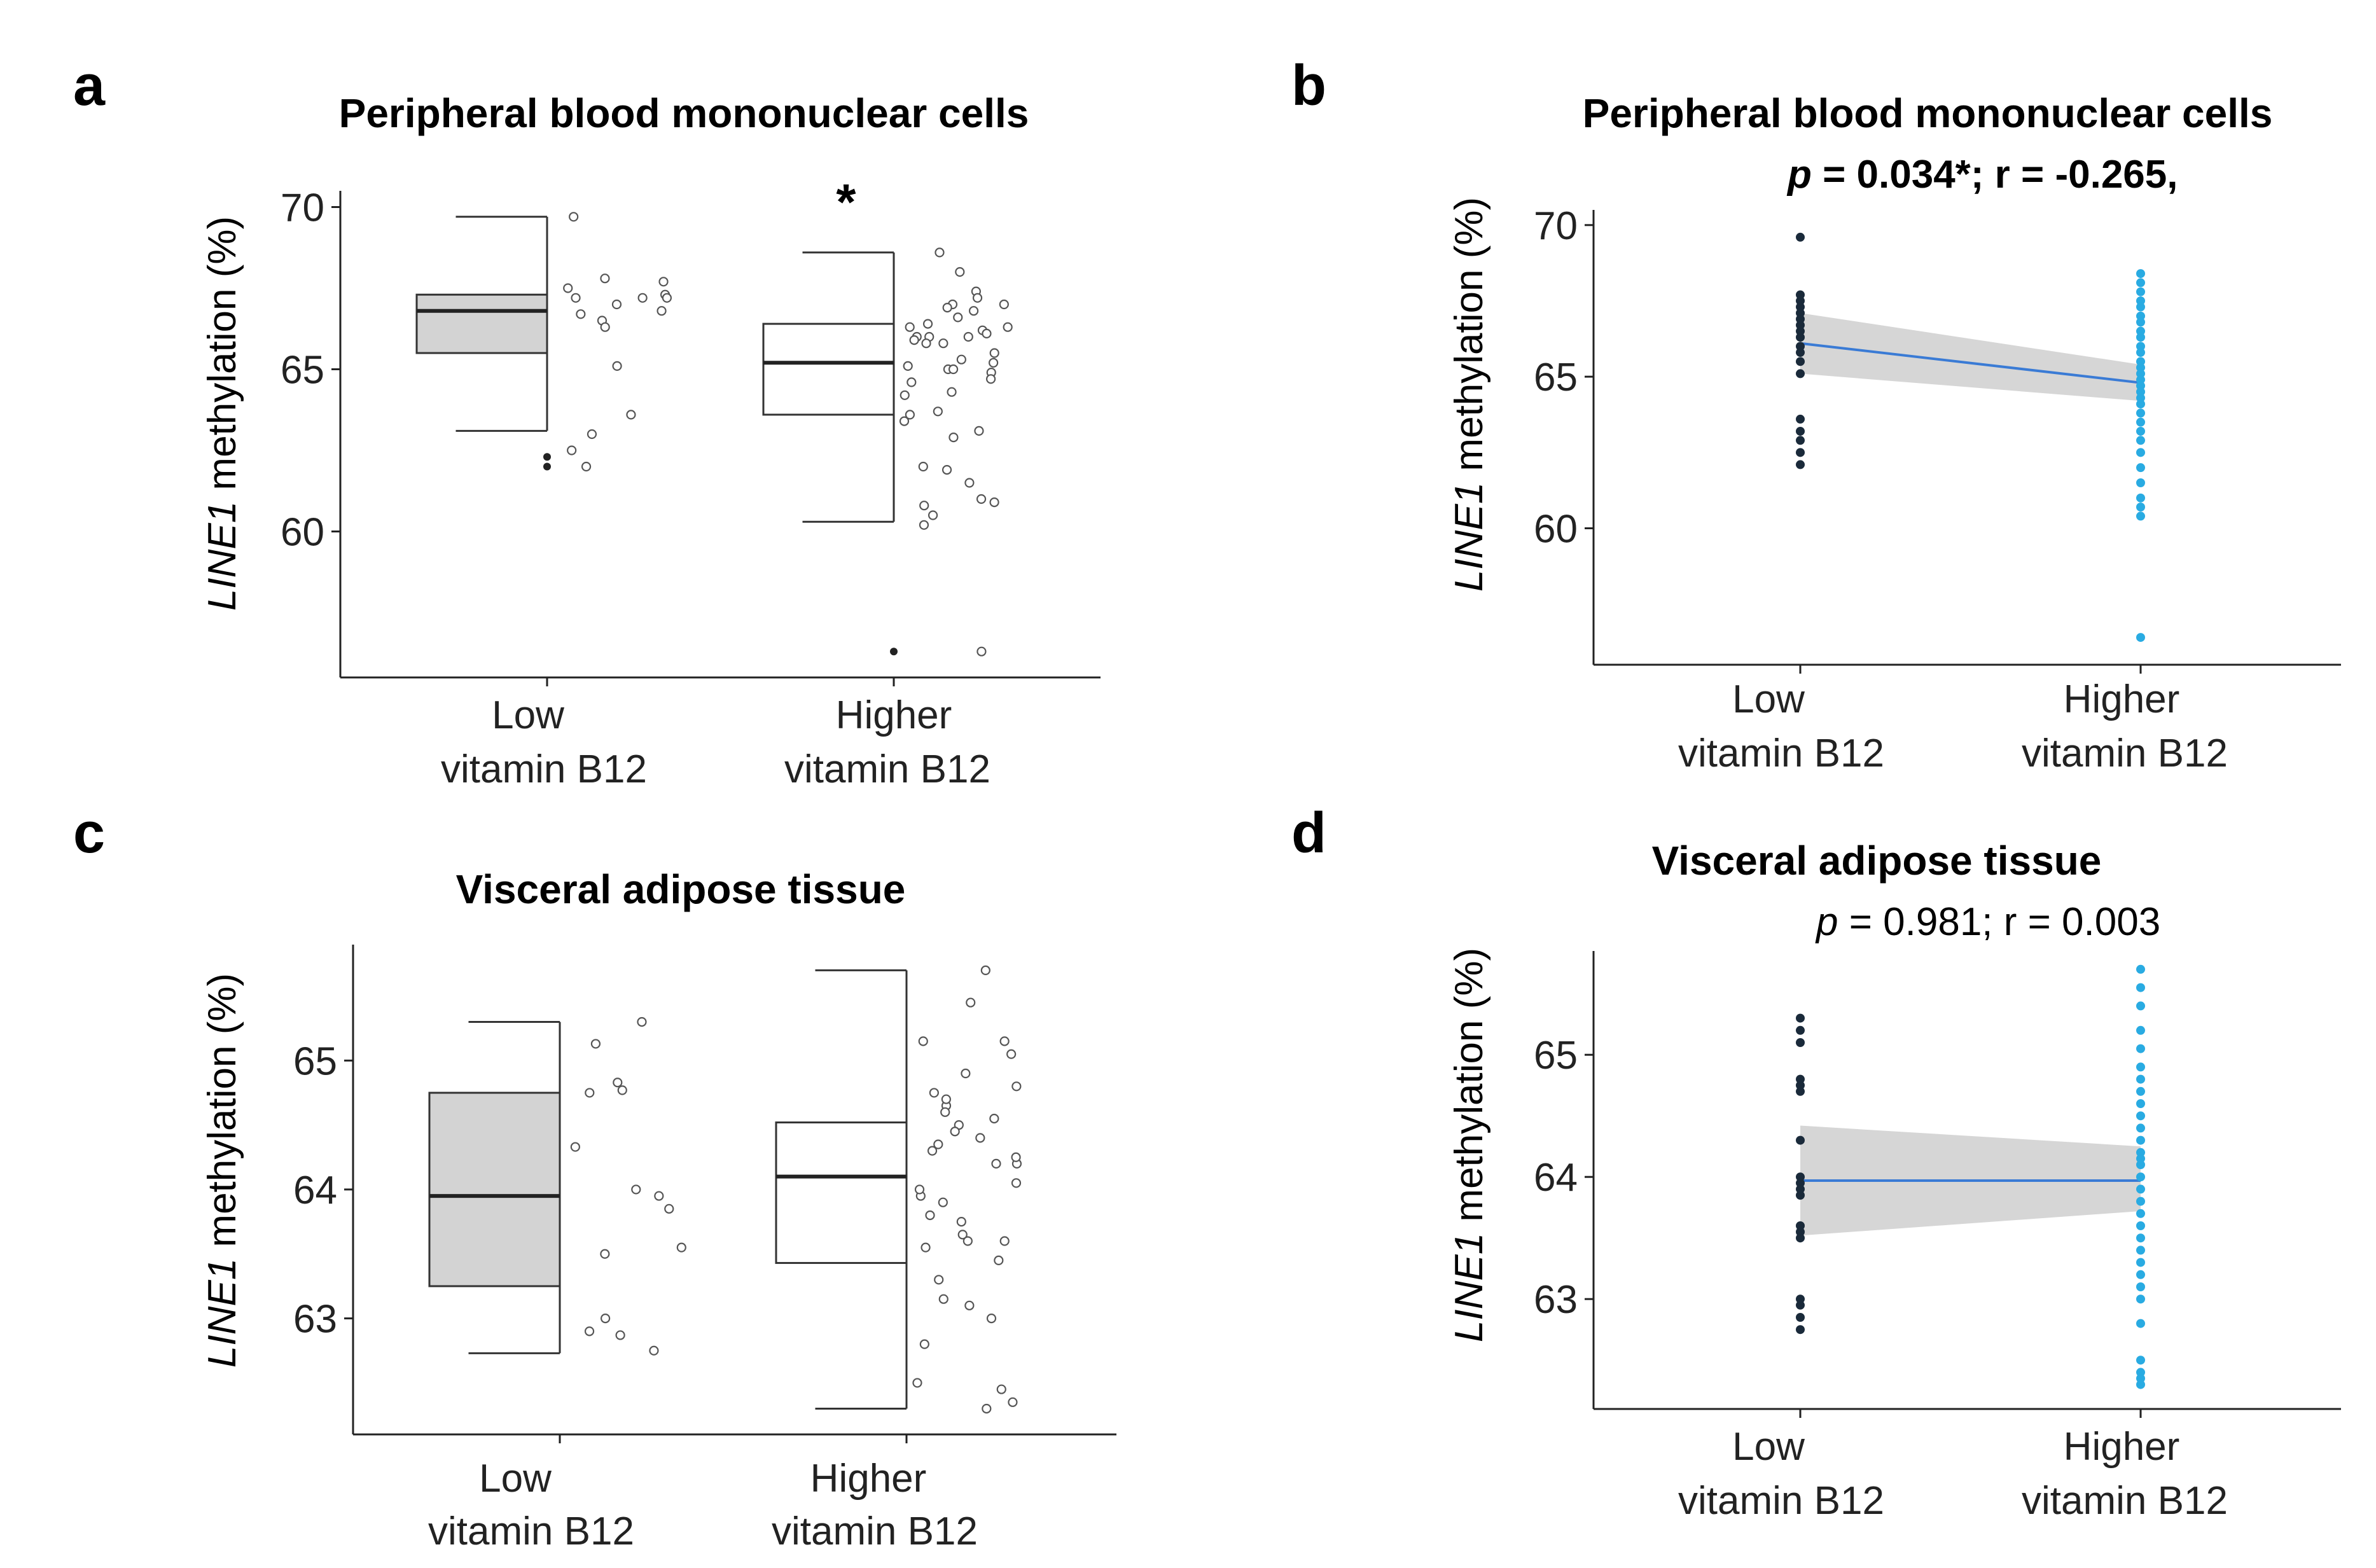 The height and width of the screenshot is (1568, 2376). I want to click on panel-b-ytick-label: 60, so click(1556, 530).